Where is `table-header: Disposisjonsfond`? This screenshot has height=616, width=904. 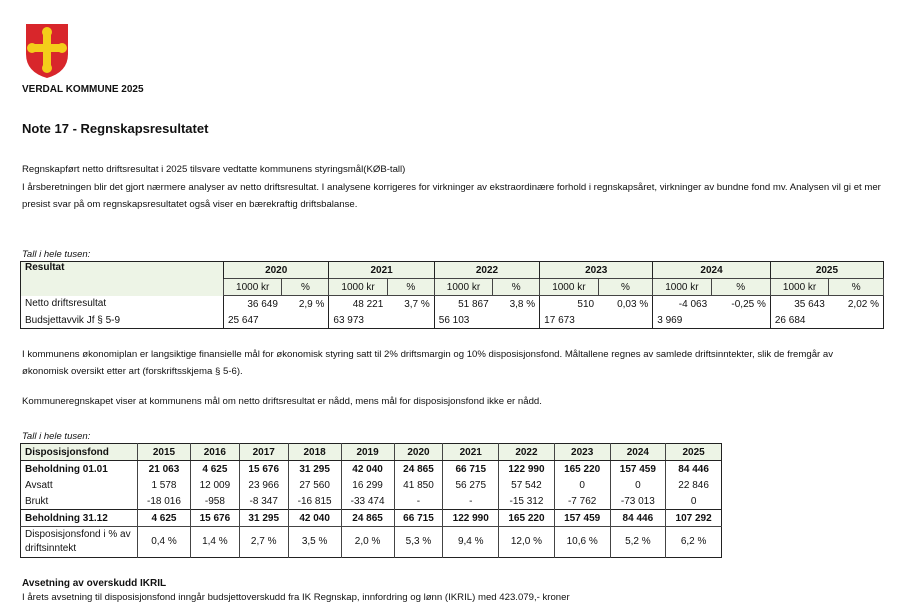 table-header: Disposisjonsfond is located at coordinates (79, 452).